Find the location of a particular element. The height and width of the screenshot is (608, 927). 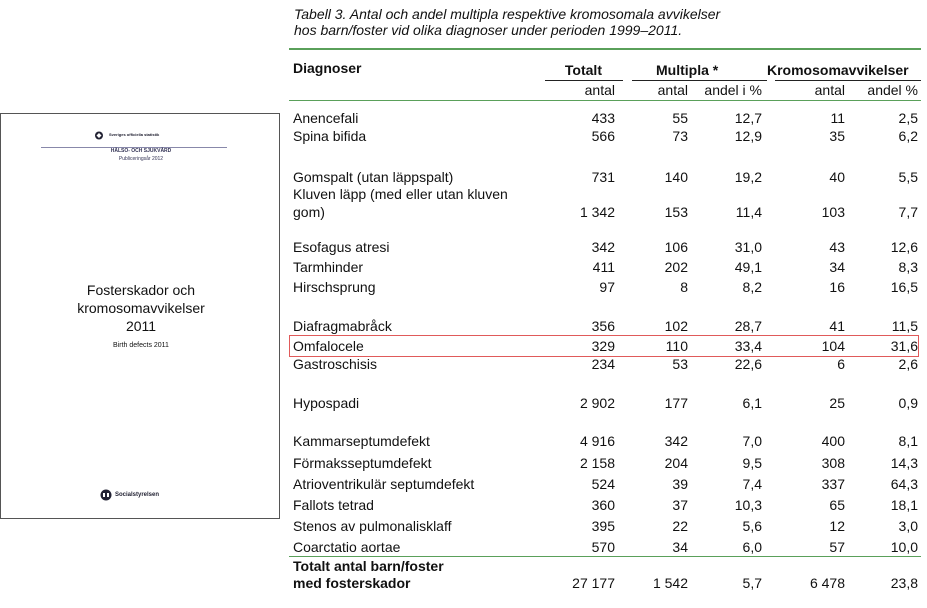

row-diagnosis: Hirschsprung is located at coordinates (334, 287).